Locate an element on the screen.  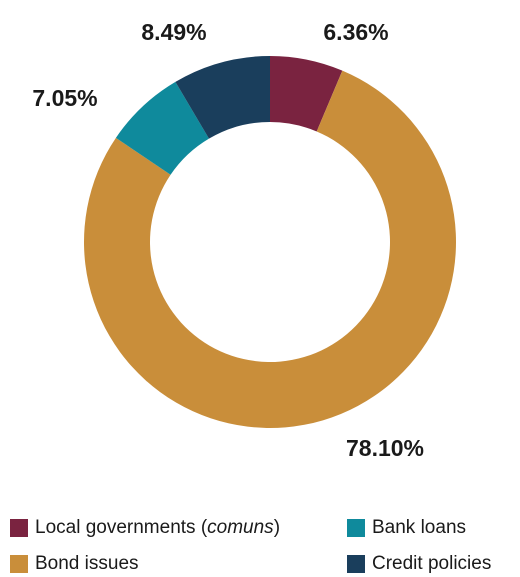
data-label-bank-loans: 7.05% is located at coordinates (64, 98).